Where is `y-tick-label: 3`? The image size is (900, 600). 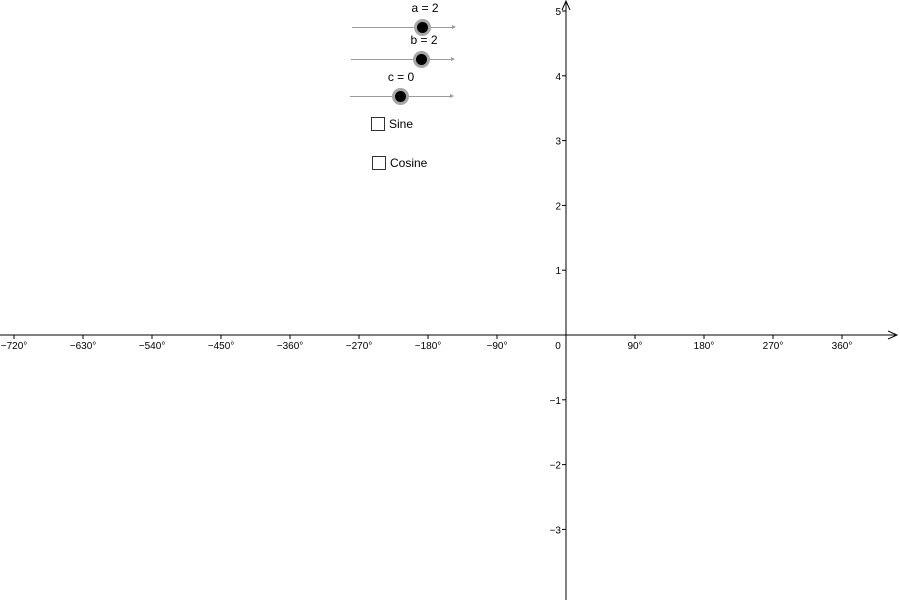 y-tick-label: 3 is located at coordinates (558, 142).